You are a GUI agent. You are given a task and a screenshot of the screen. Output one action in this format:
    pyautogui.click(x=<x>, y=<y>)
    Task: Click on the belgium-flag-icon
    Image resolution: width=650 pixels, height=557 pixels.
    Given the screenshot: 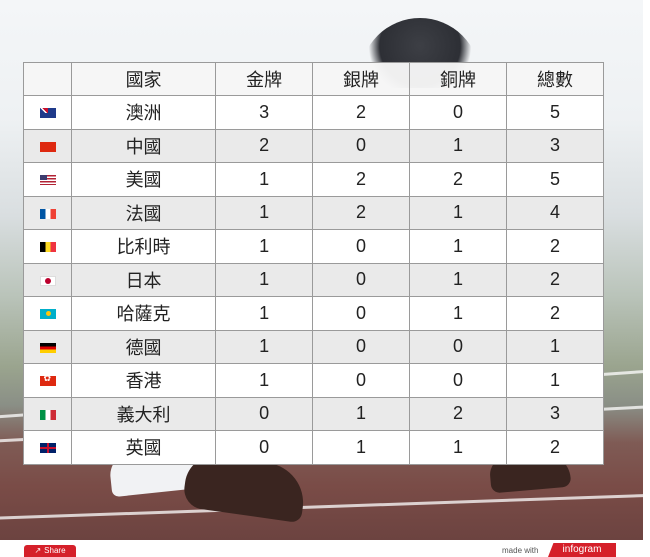 What is the action you would take?
    pyautogui.click(x=47, y=247)
    